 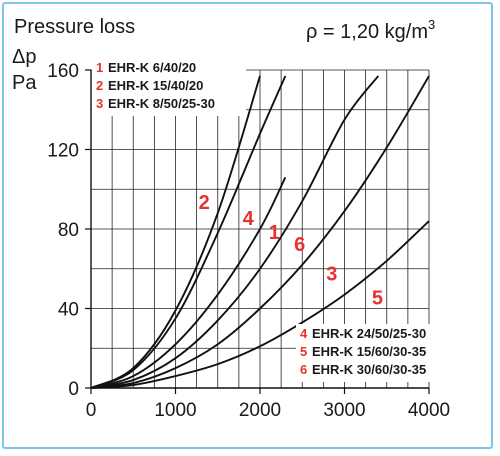 I want to click on curve-label: 3, so click(x=331, y=275).